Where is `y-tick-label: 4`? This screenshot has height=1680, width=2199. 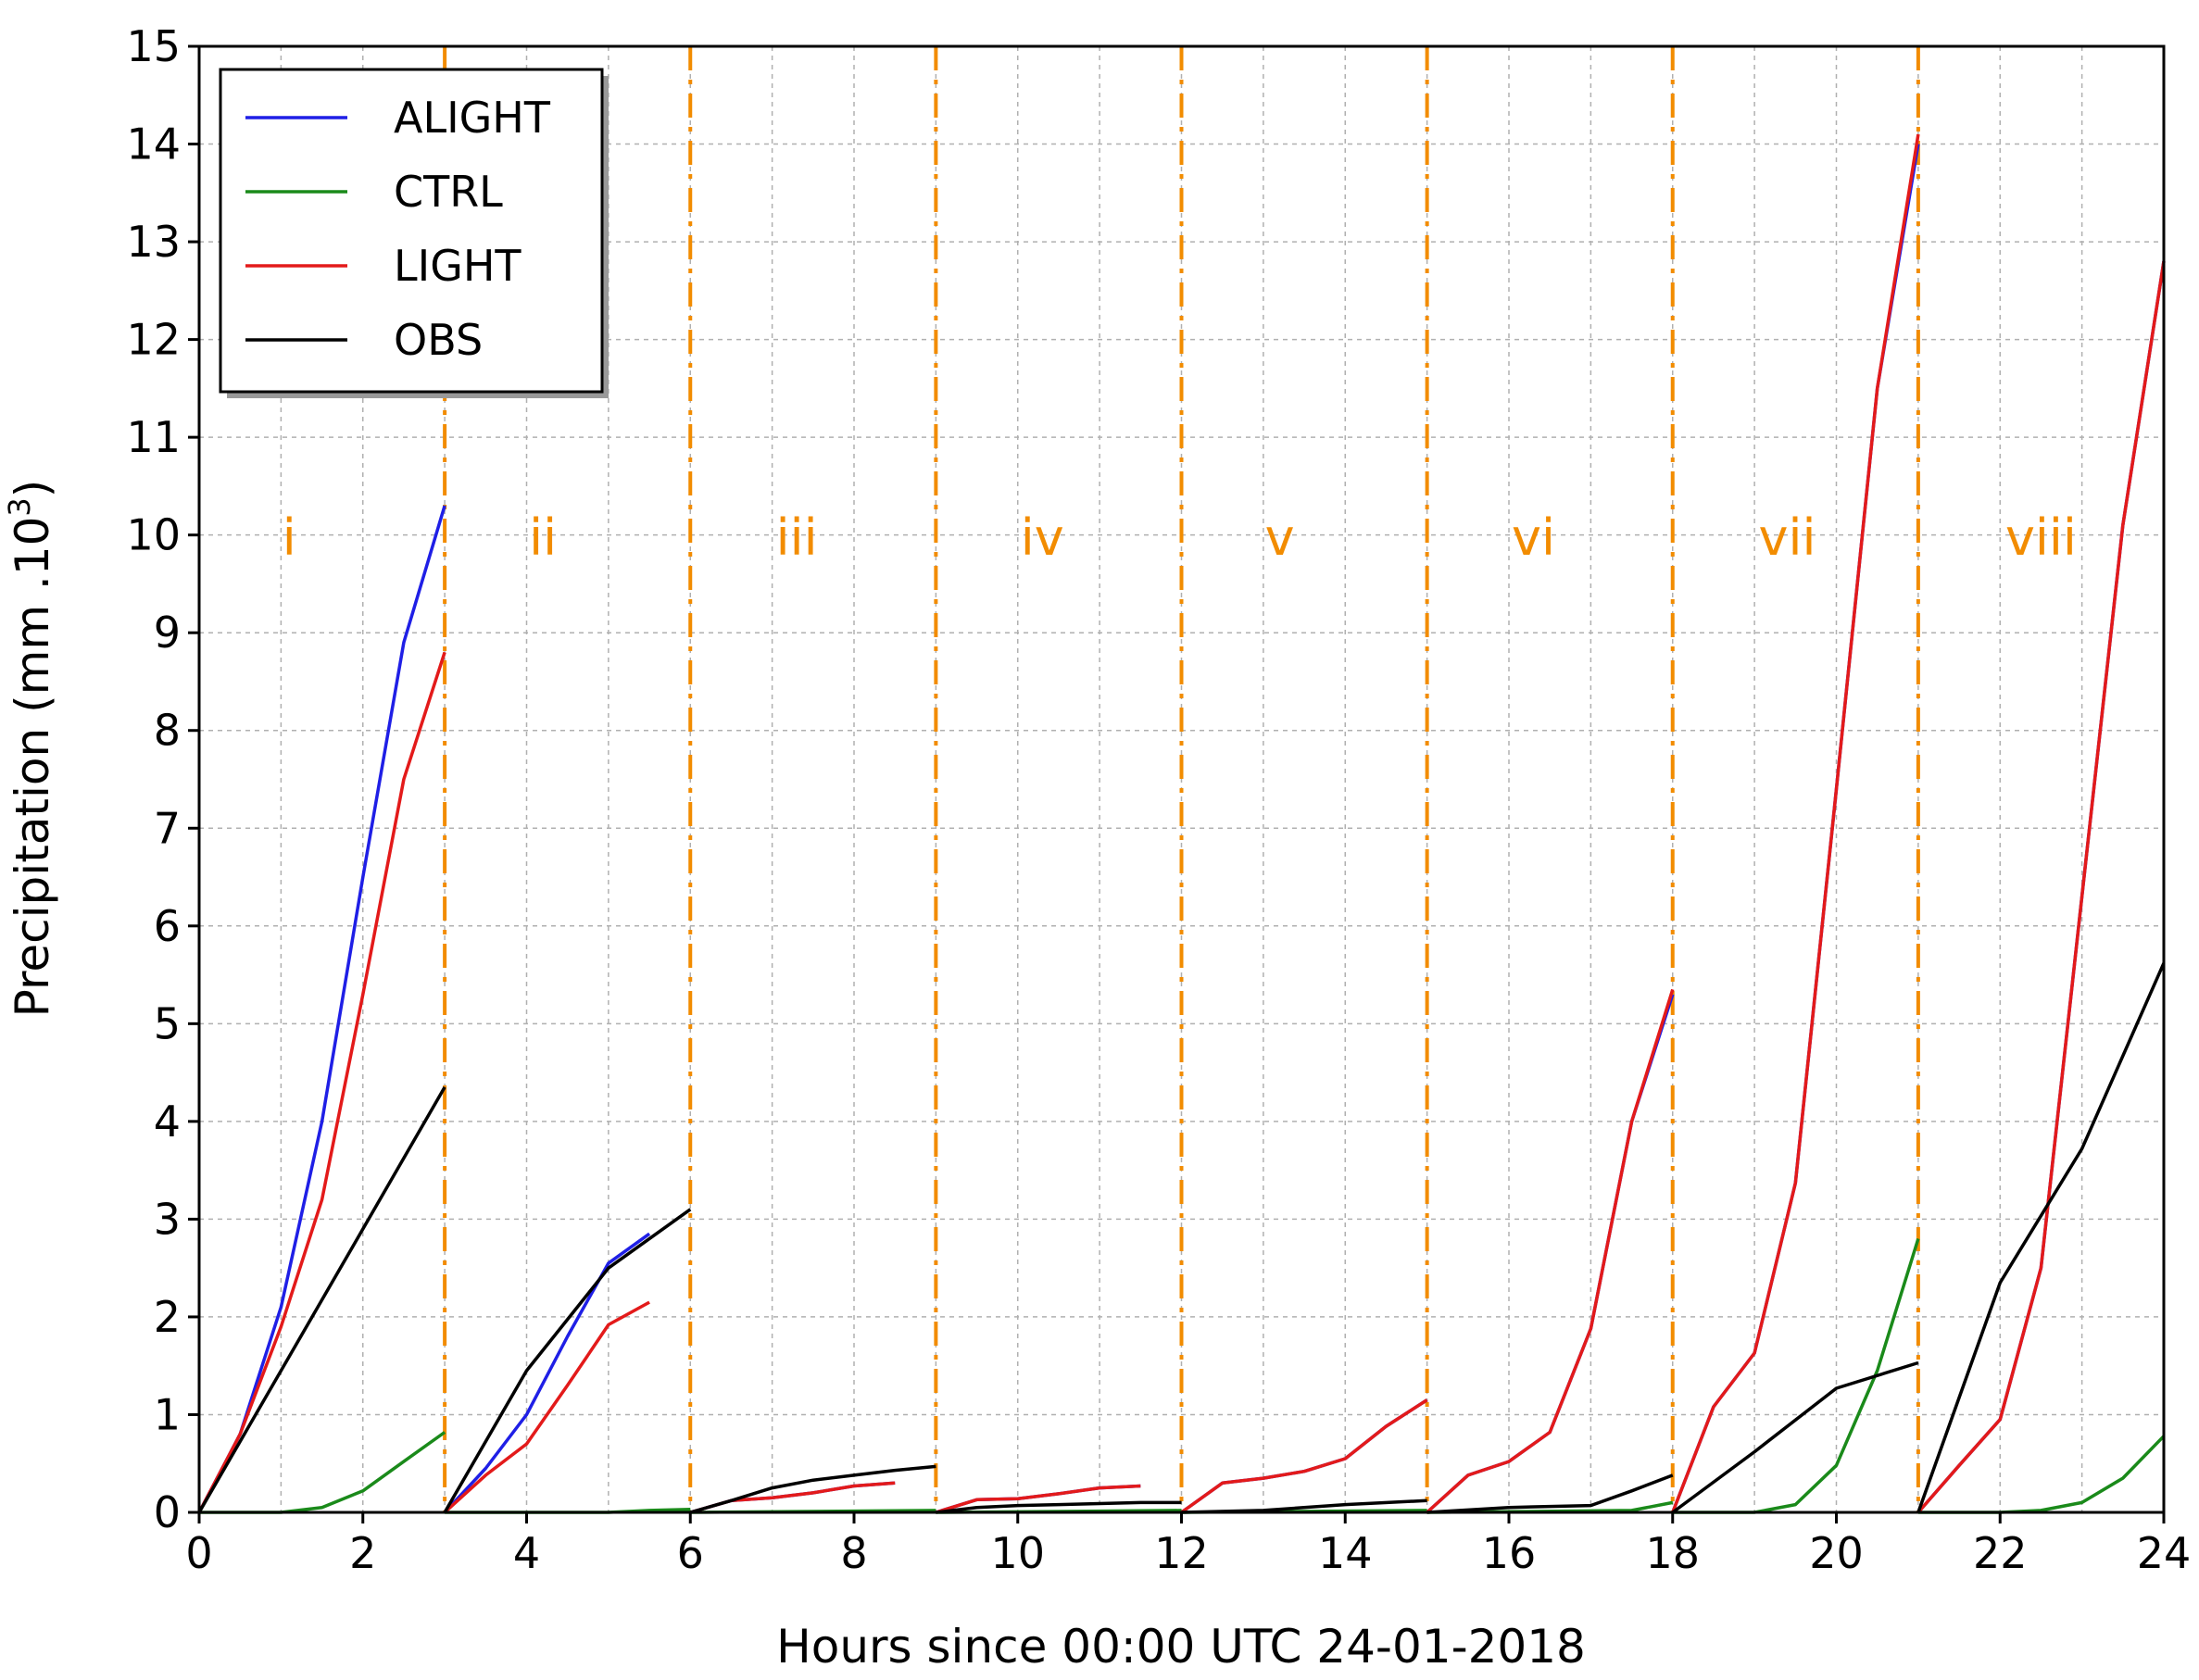 y-tick-label: 4 is located at coordinates (167, 1122).